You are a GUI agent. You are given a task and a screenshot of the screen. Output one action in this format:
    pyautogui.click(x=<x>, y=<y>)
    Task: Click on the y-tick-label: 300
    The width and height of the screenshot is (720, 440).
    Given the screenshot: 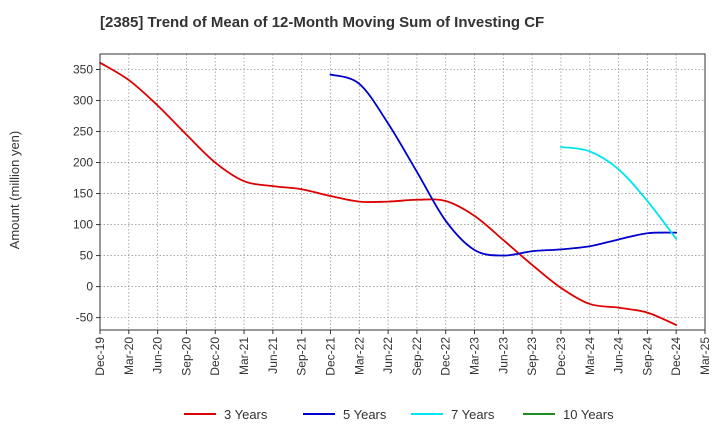 What is the action you would take?
    pyautogui.click(x=83, y=101)
    